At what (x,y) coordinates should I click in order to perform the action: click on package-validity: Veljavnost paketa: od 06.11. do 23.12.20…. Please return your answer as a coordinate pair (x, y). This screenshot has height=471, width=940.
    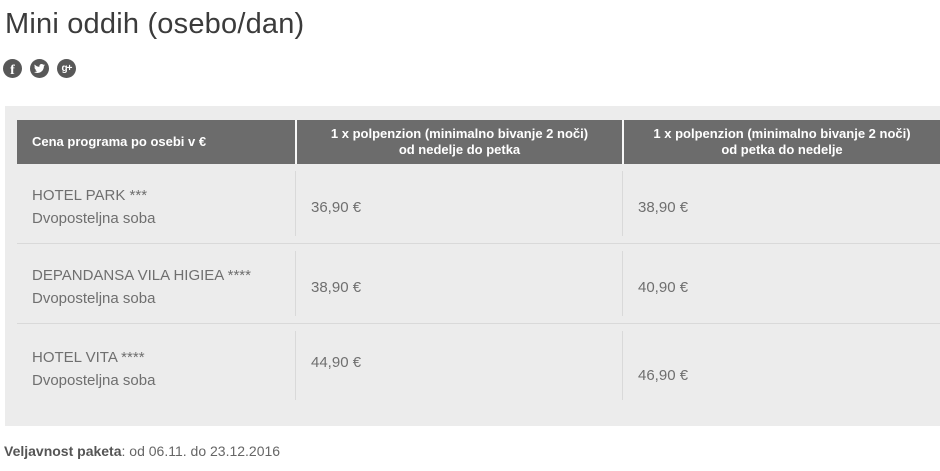
    Looking at the image, I should click on (472, 451).